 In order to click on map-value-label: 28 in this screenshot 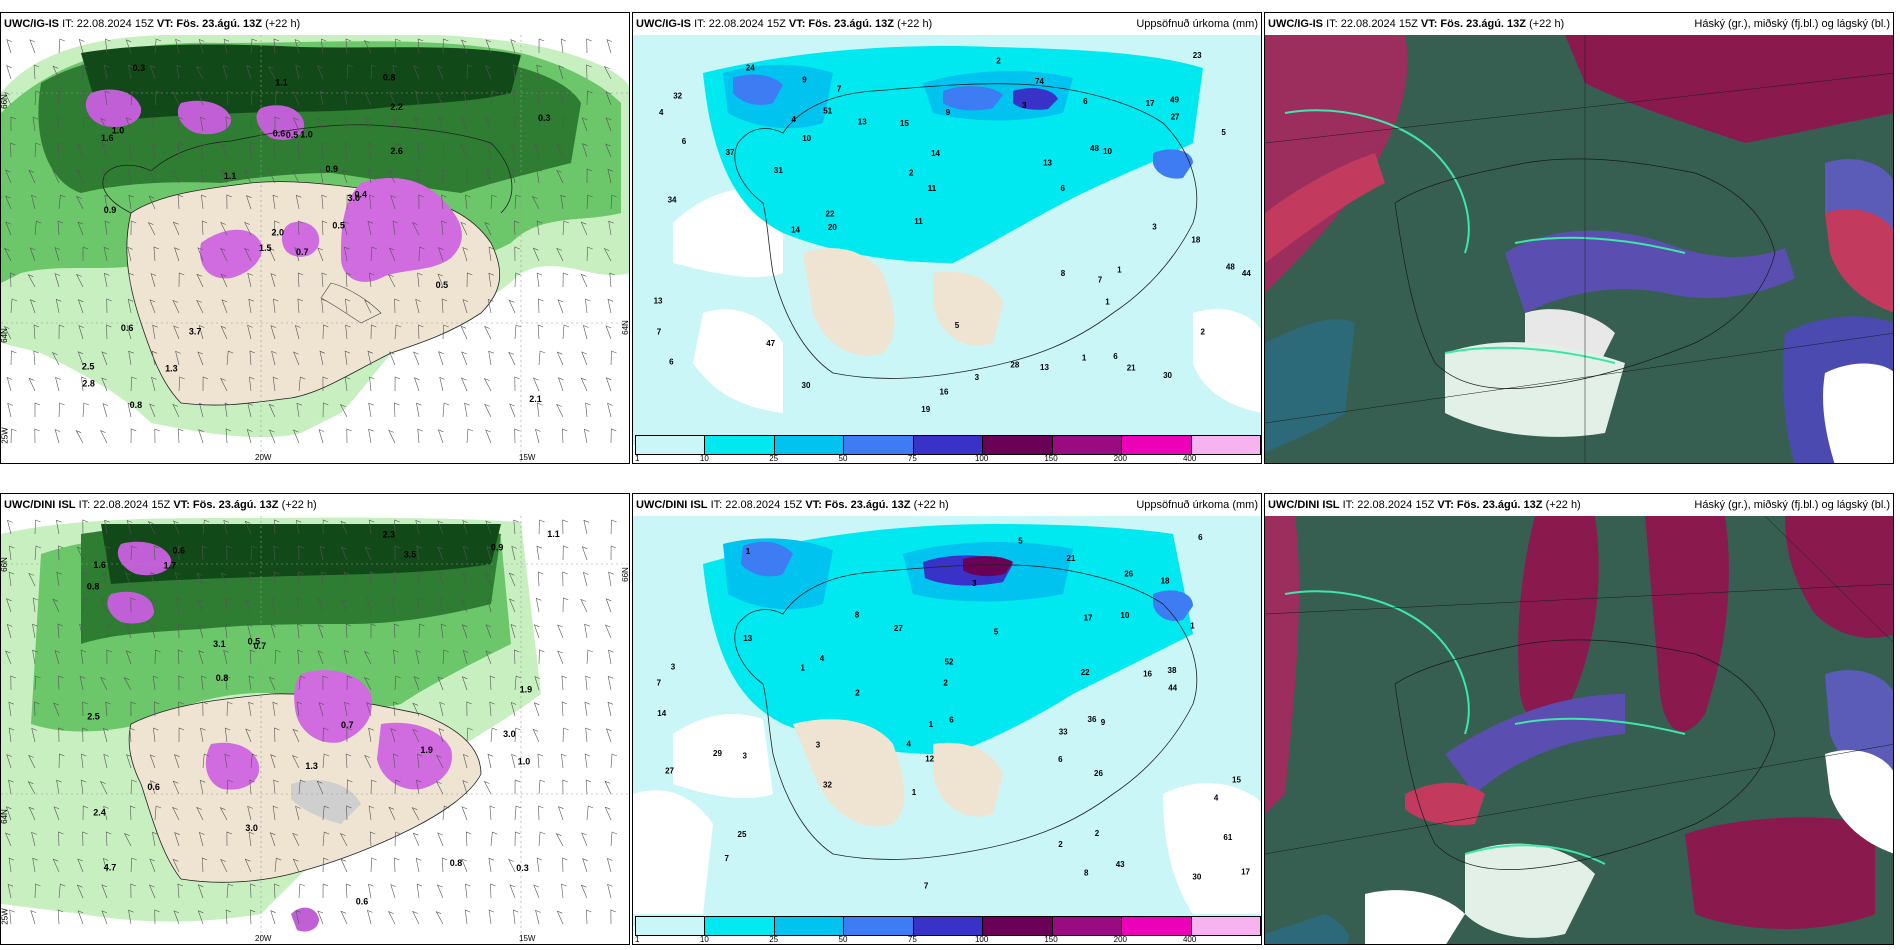, I will do `click(1014, 365)`.